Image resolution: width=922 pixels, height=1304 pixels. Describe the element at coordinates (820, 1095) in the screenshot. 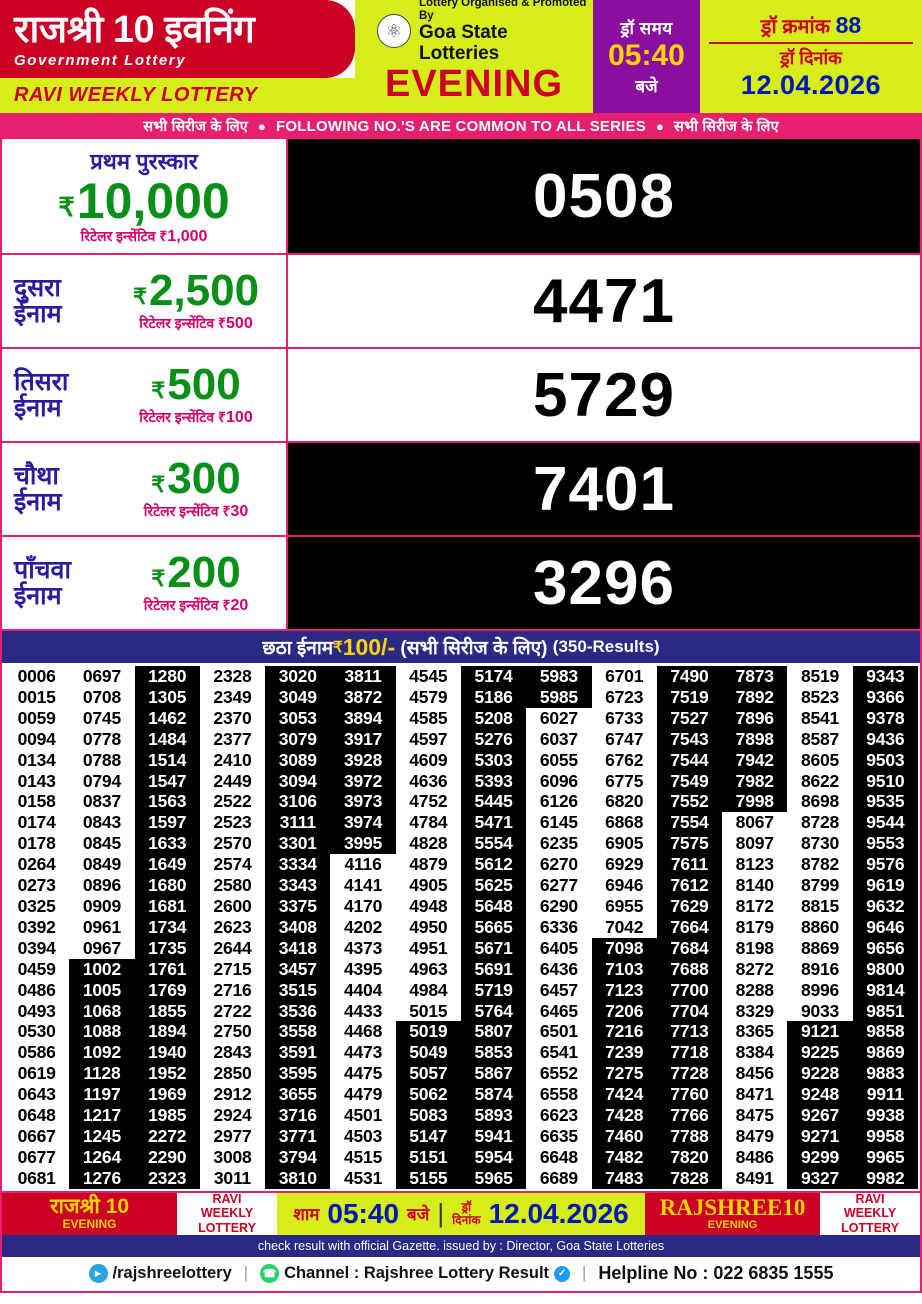

I see `grid-number: 9248` at that location.